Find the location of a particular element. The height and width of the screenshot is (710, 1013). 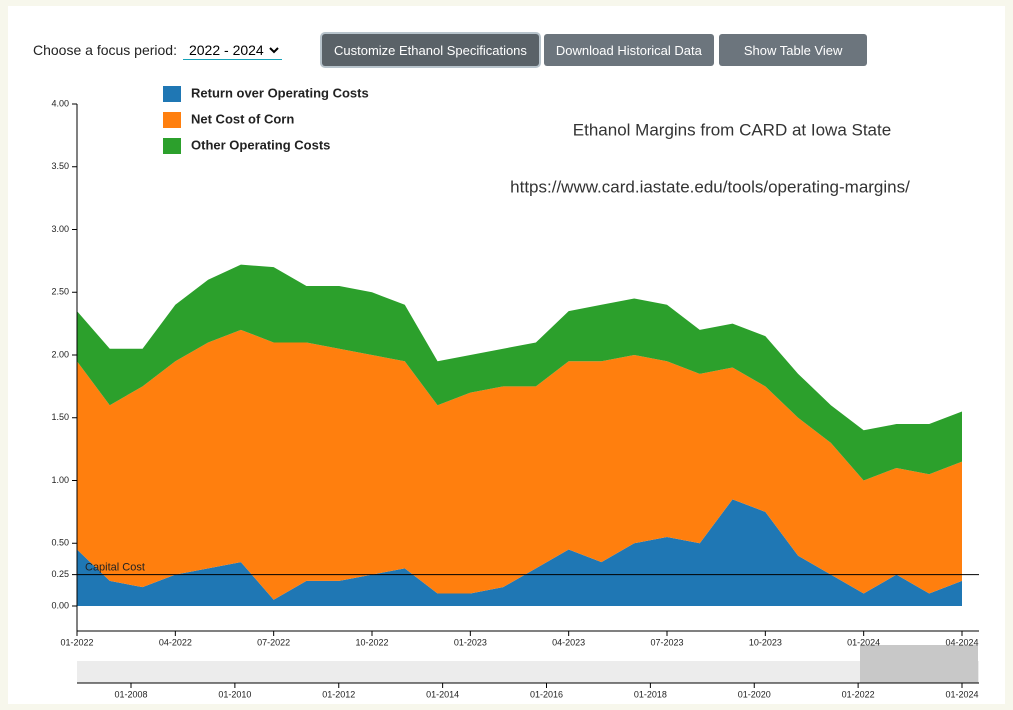

y-tick-label: 0.00 is located at coordinates (60, 605).